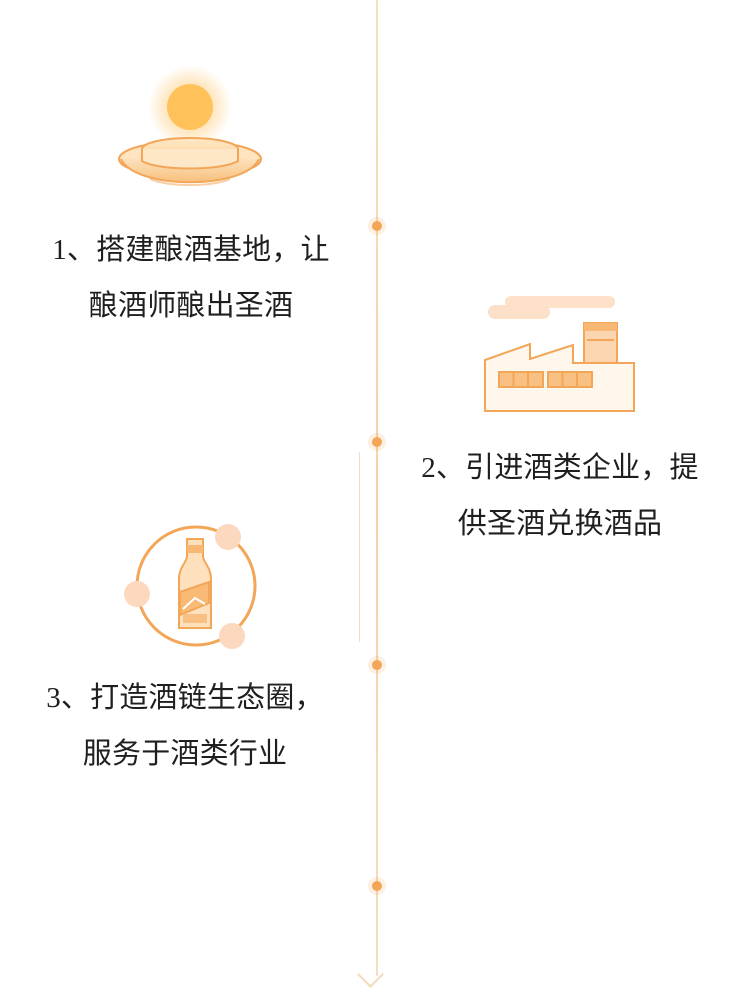  Describe the element at coordinates (359, 547) in the screenshot. I see `timeline-secondary-line` at that location.